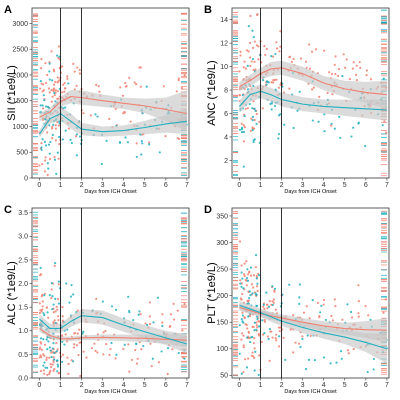  Describe the element at coordinates (166, 385) in the screenshot. I see `x-tick-label: 6` at that location.